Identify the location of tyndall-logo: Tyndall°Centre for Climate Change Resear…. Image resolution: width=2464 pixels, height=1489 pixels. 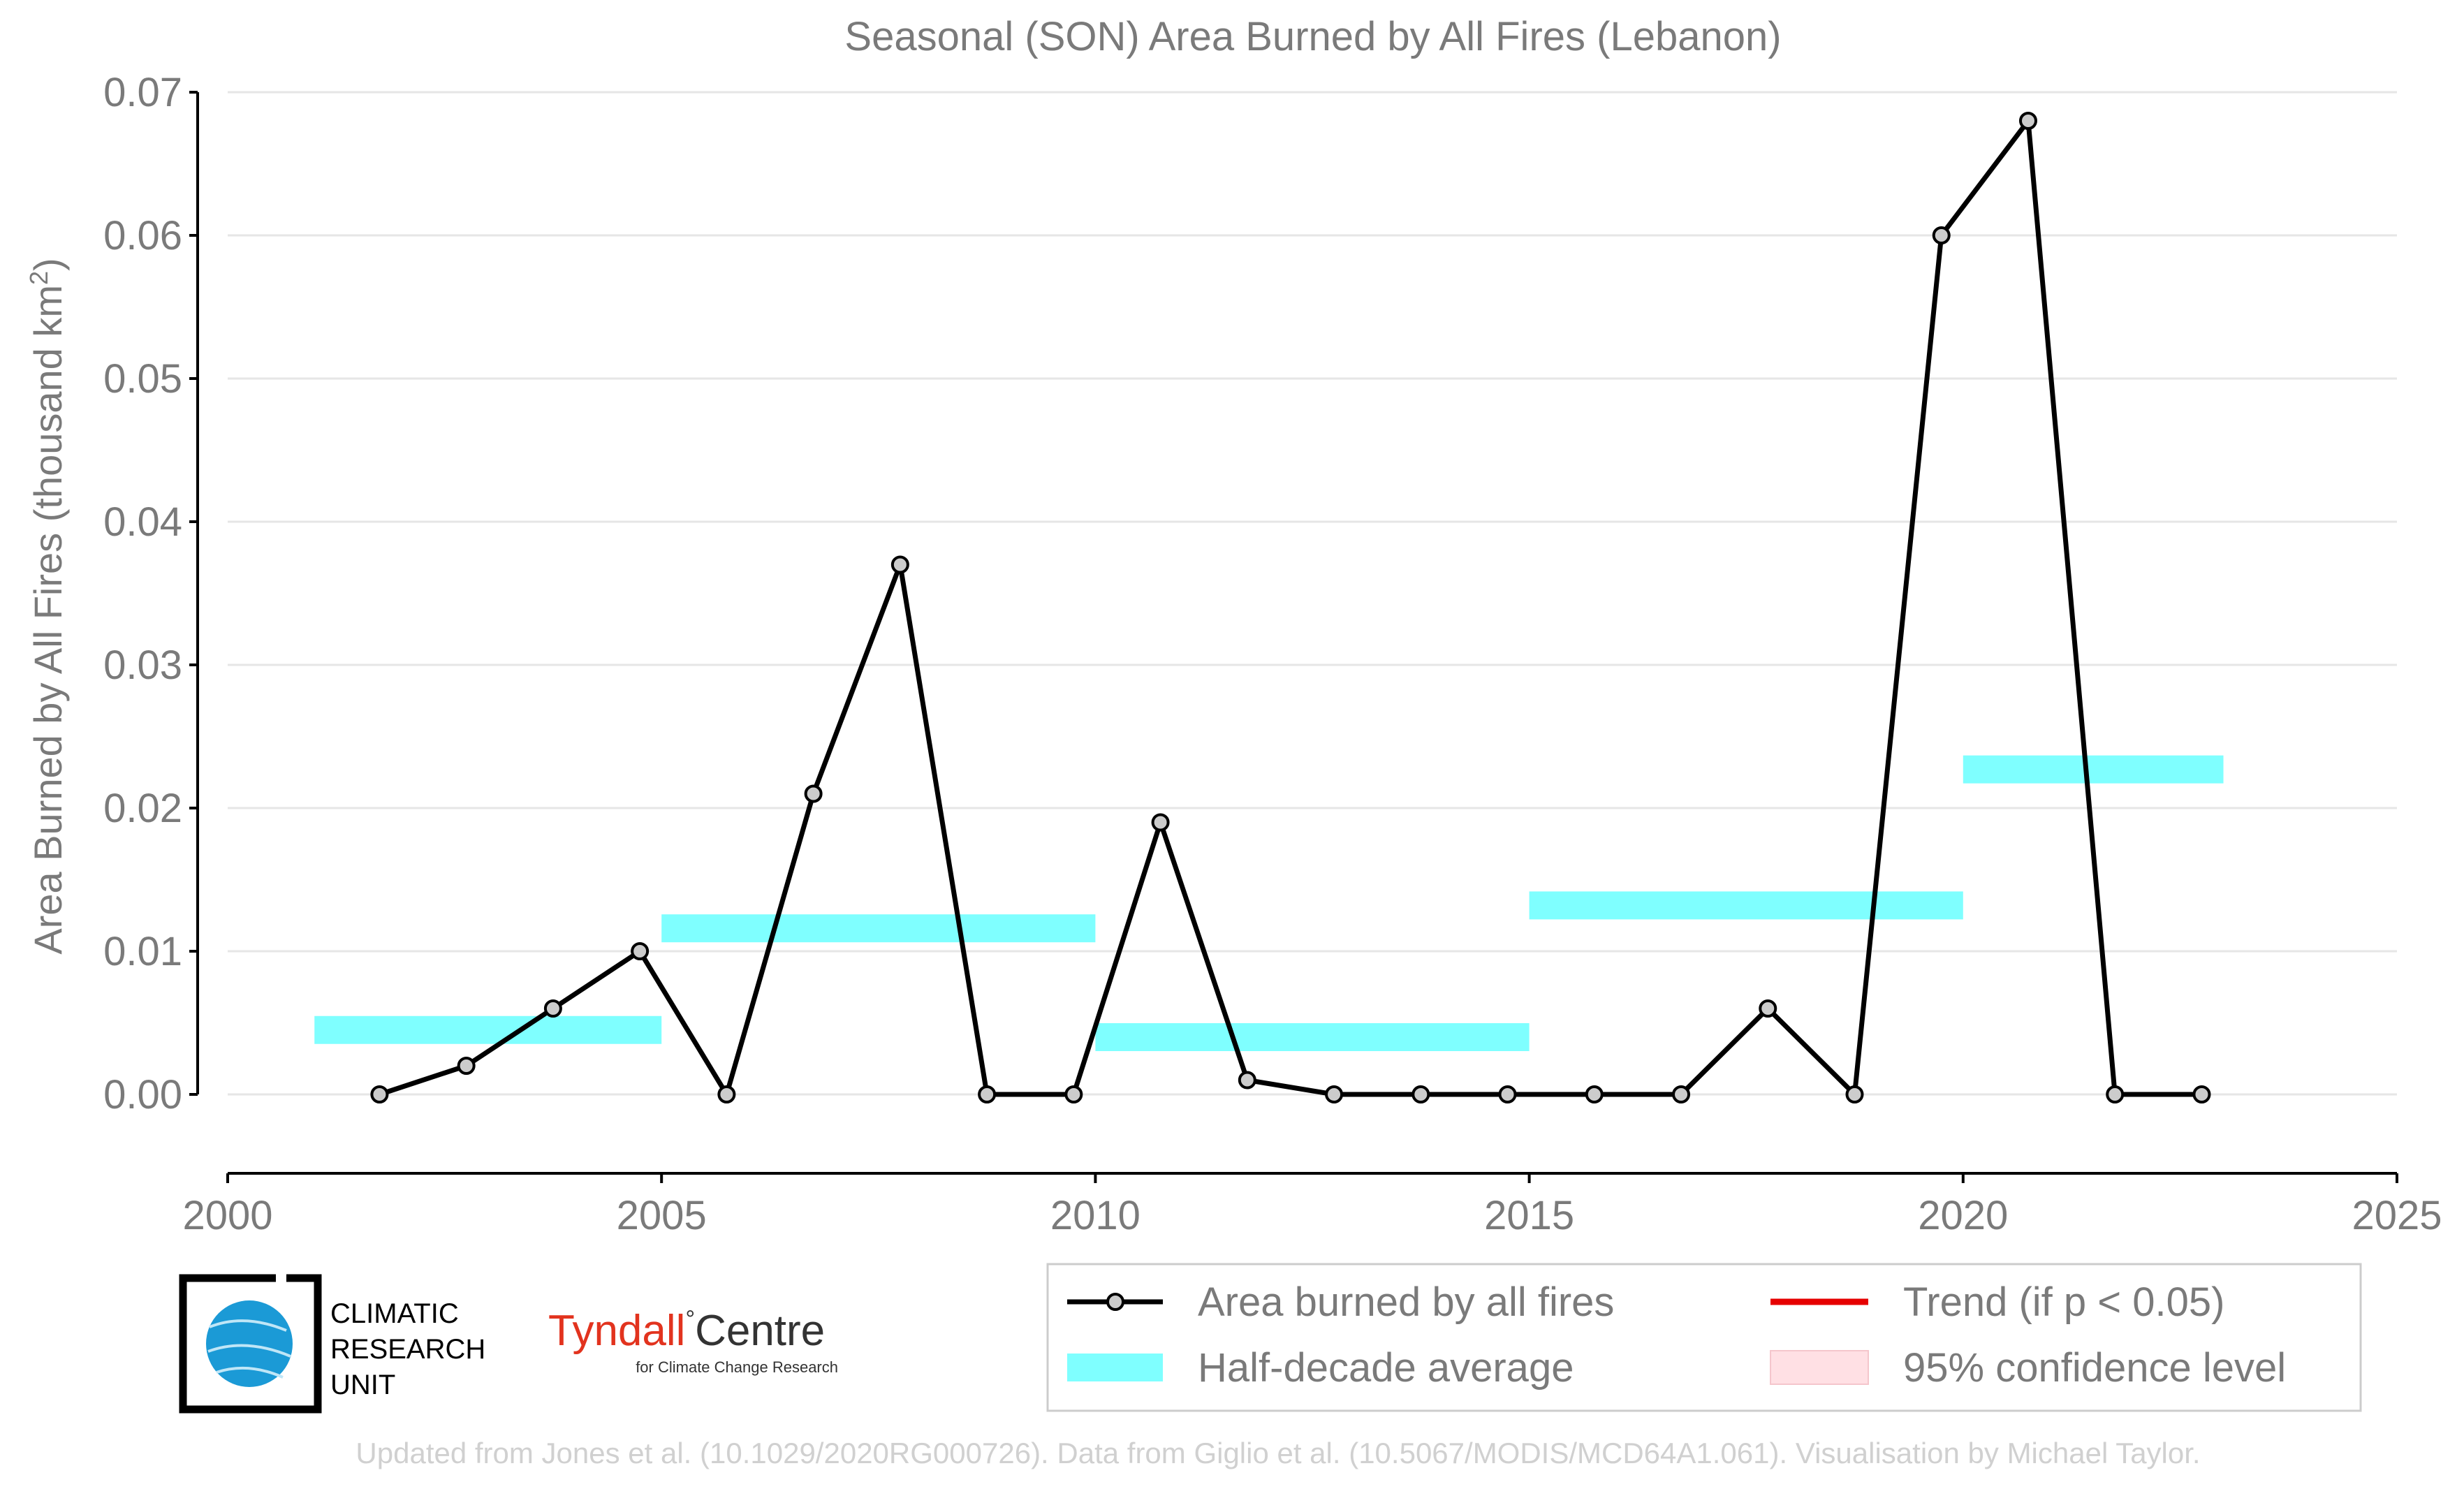
(693, 1341).